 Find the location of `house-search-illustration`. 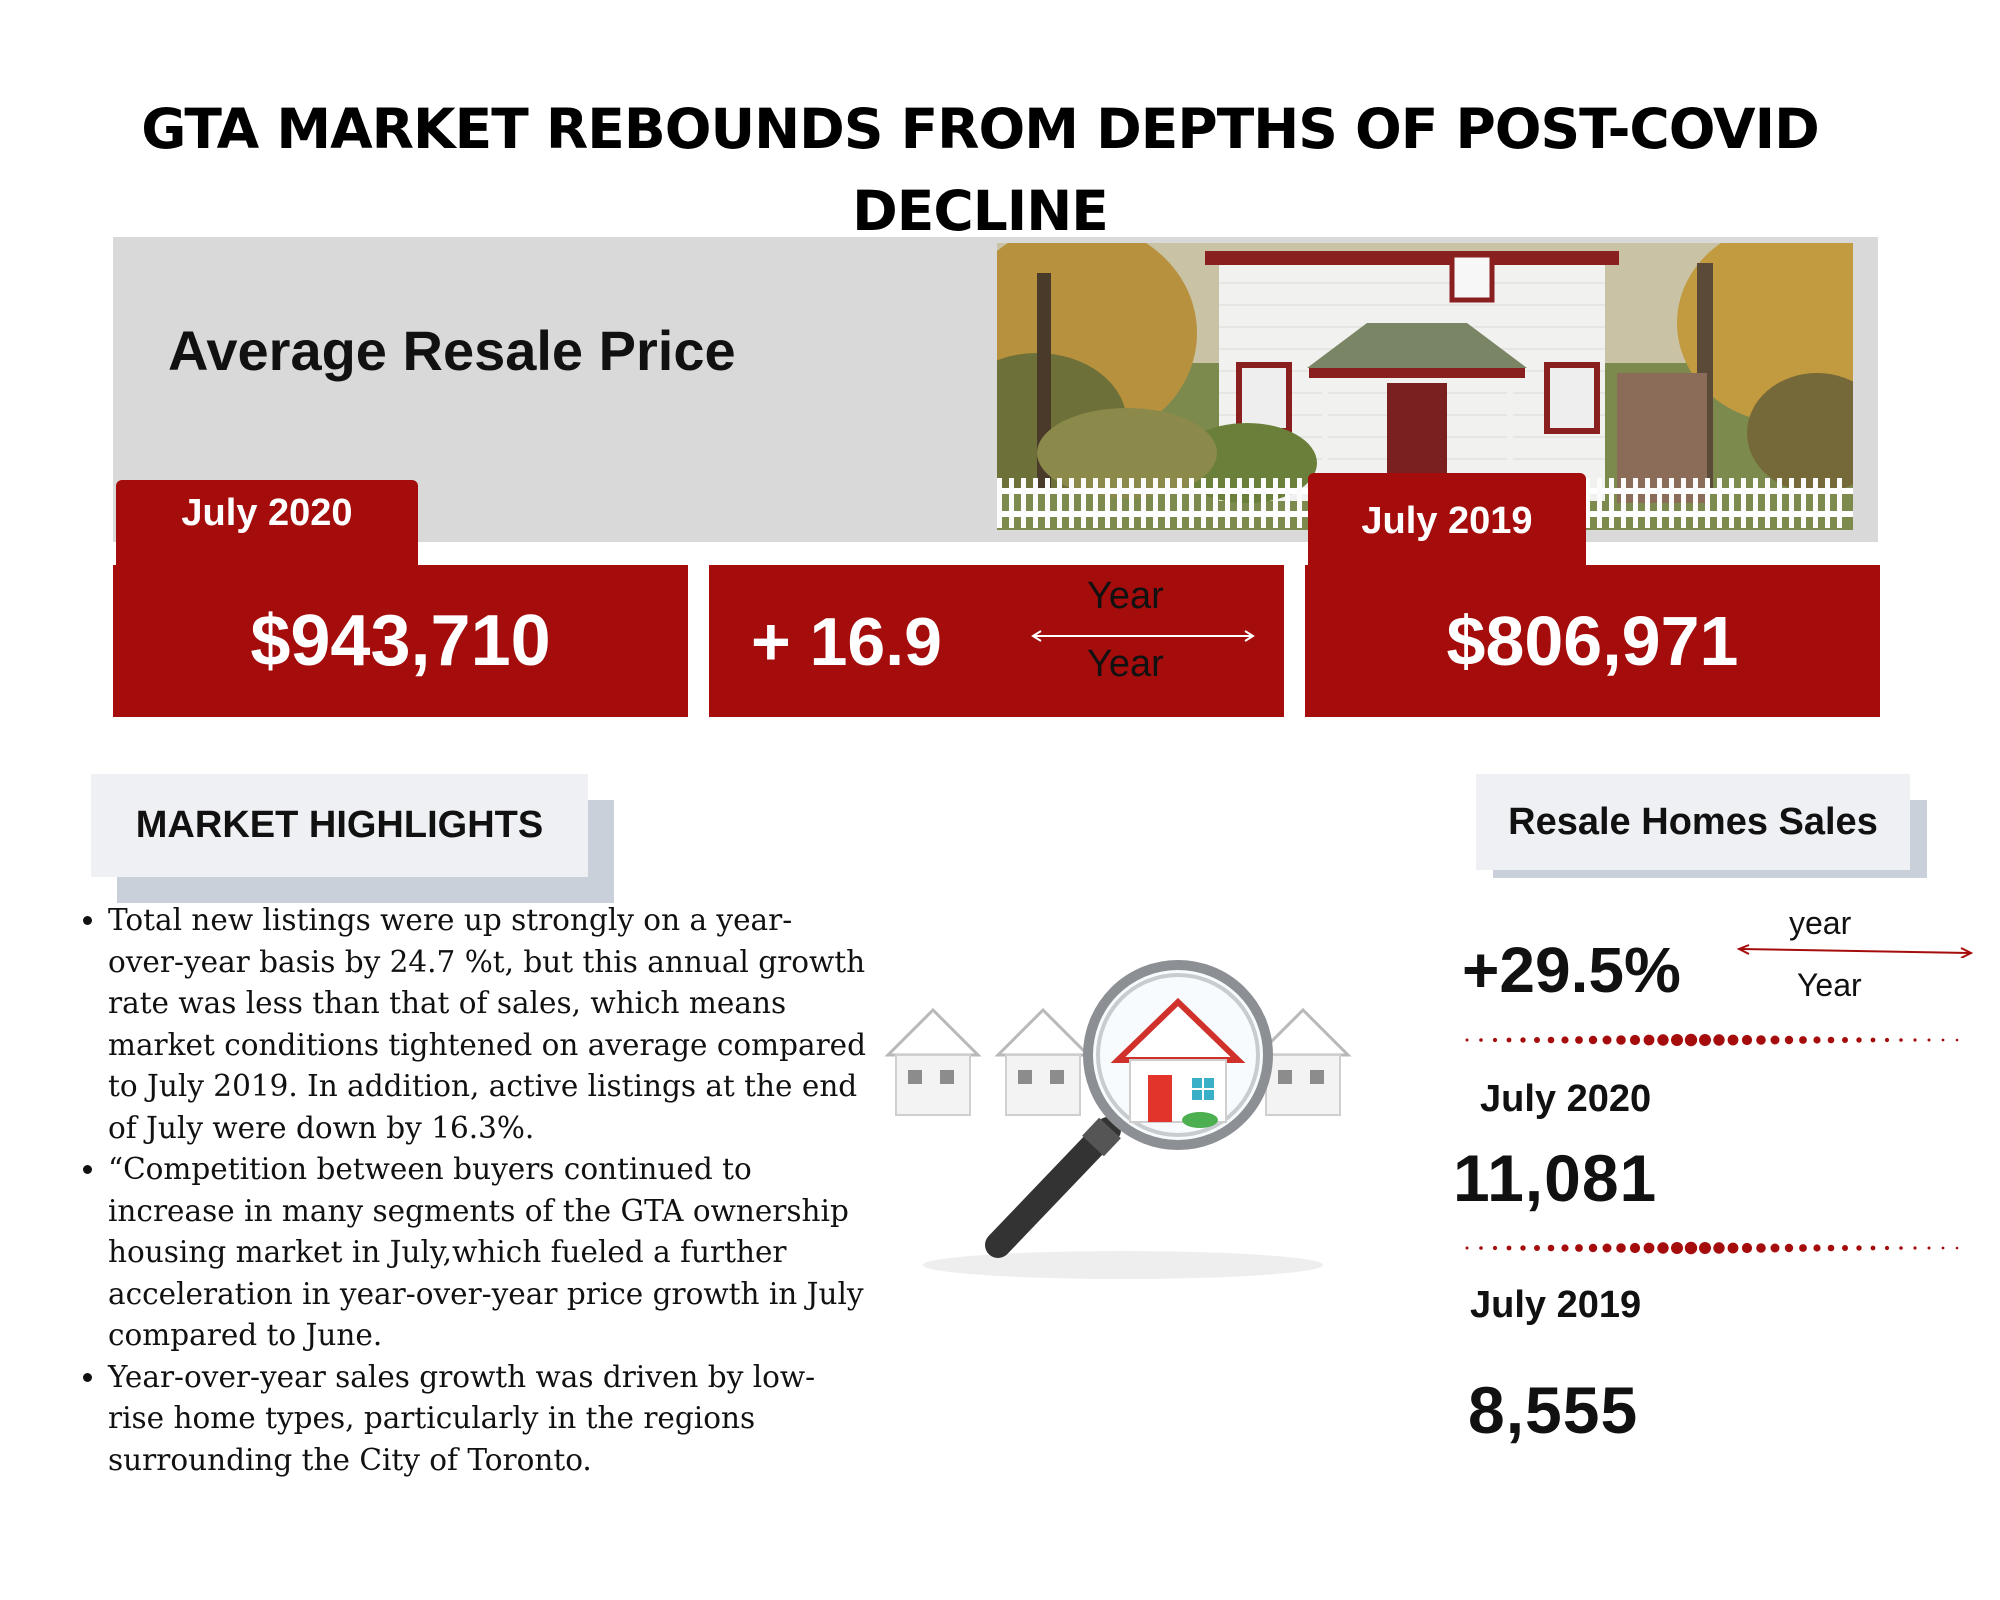

house-search-illustration is located at coordinates (1123, 1125).